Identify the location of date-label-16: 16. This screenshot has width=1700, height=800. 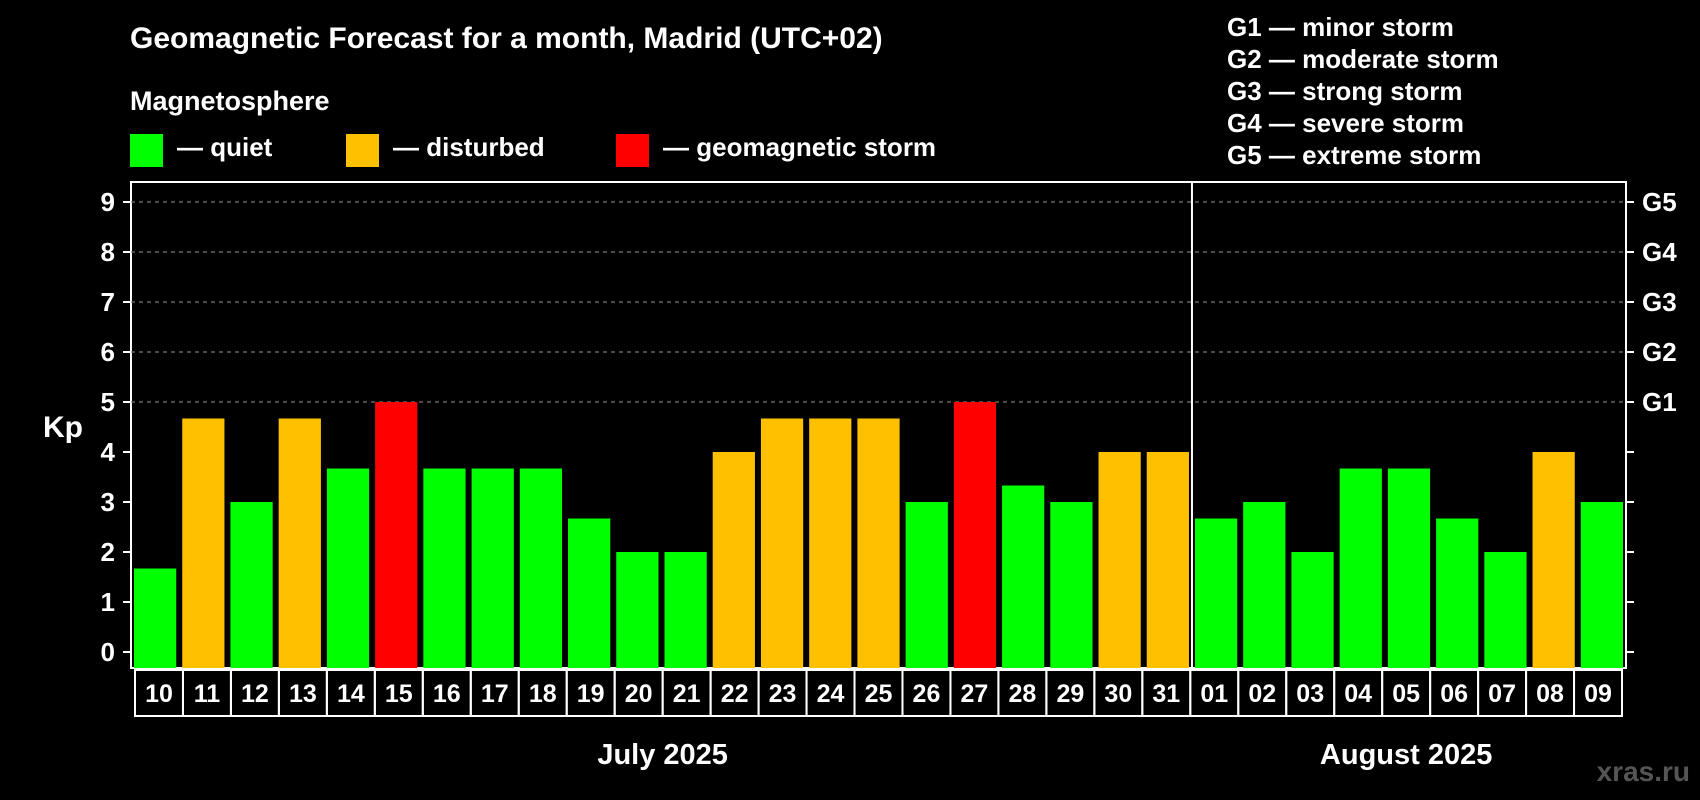
(447, 694).